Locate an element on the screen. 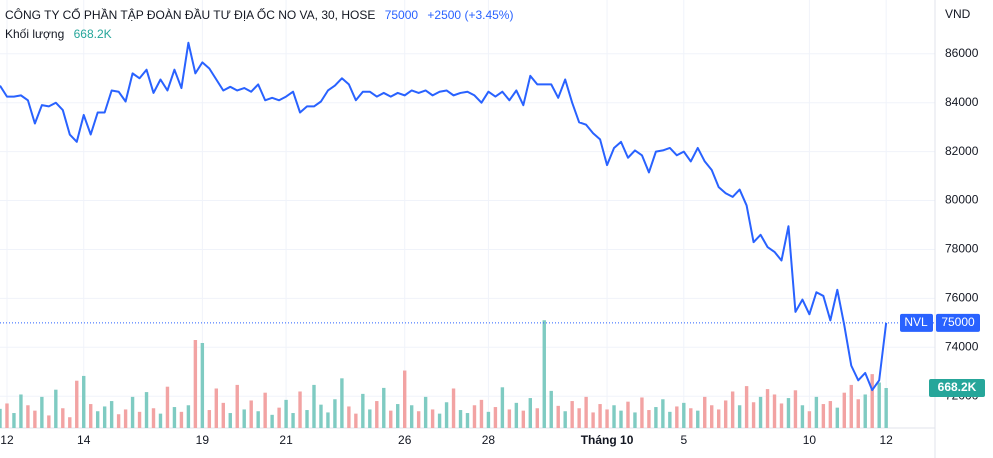 Image resolution: width=993 pixels, height=458 pixels. volume-header: Khối lượng 668.2K is located at coordinates (61, 34).